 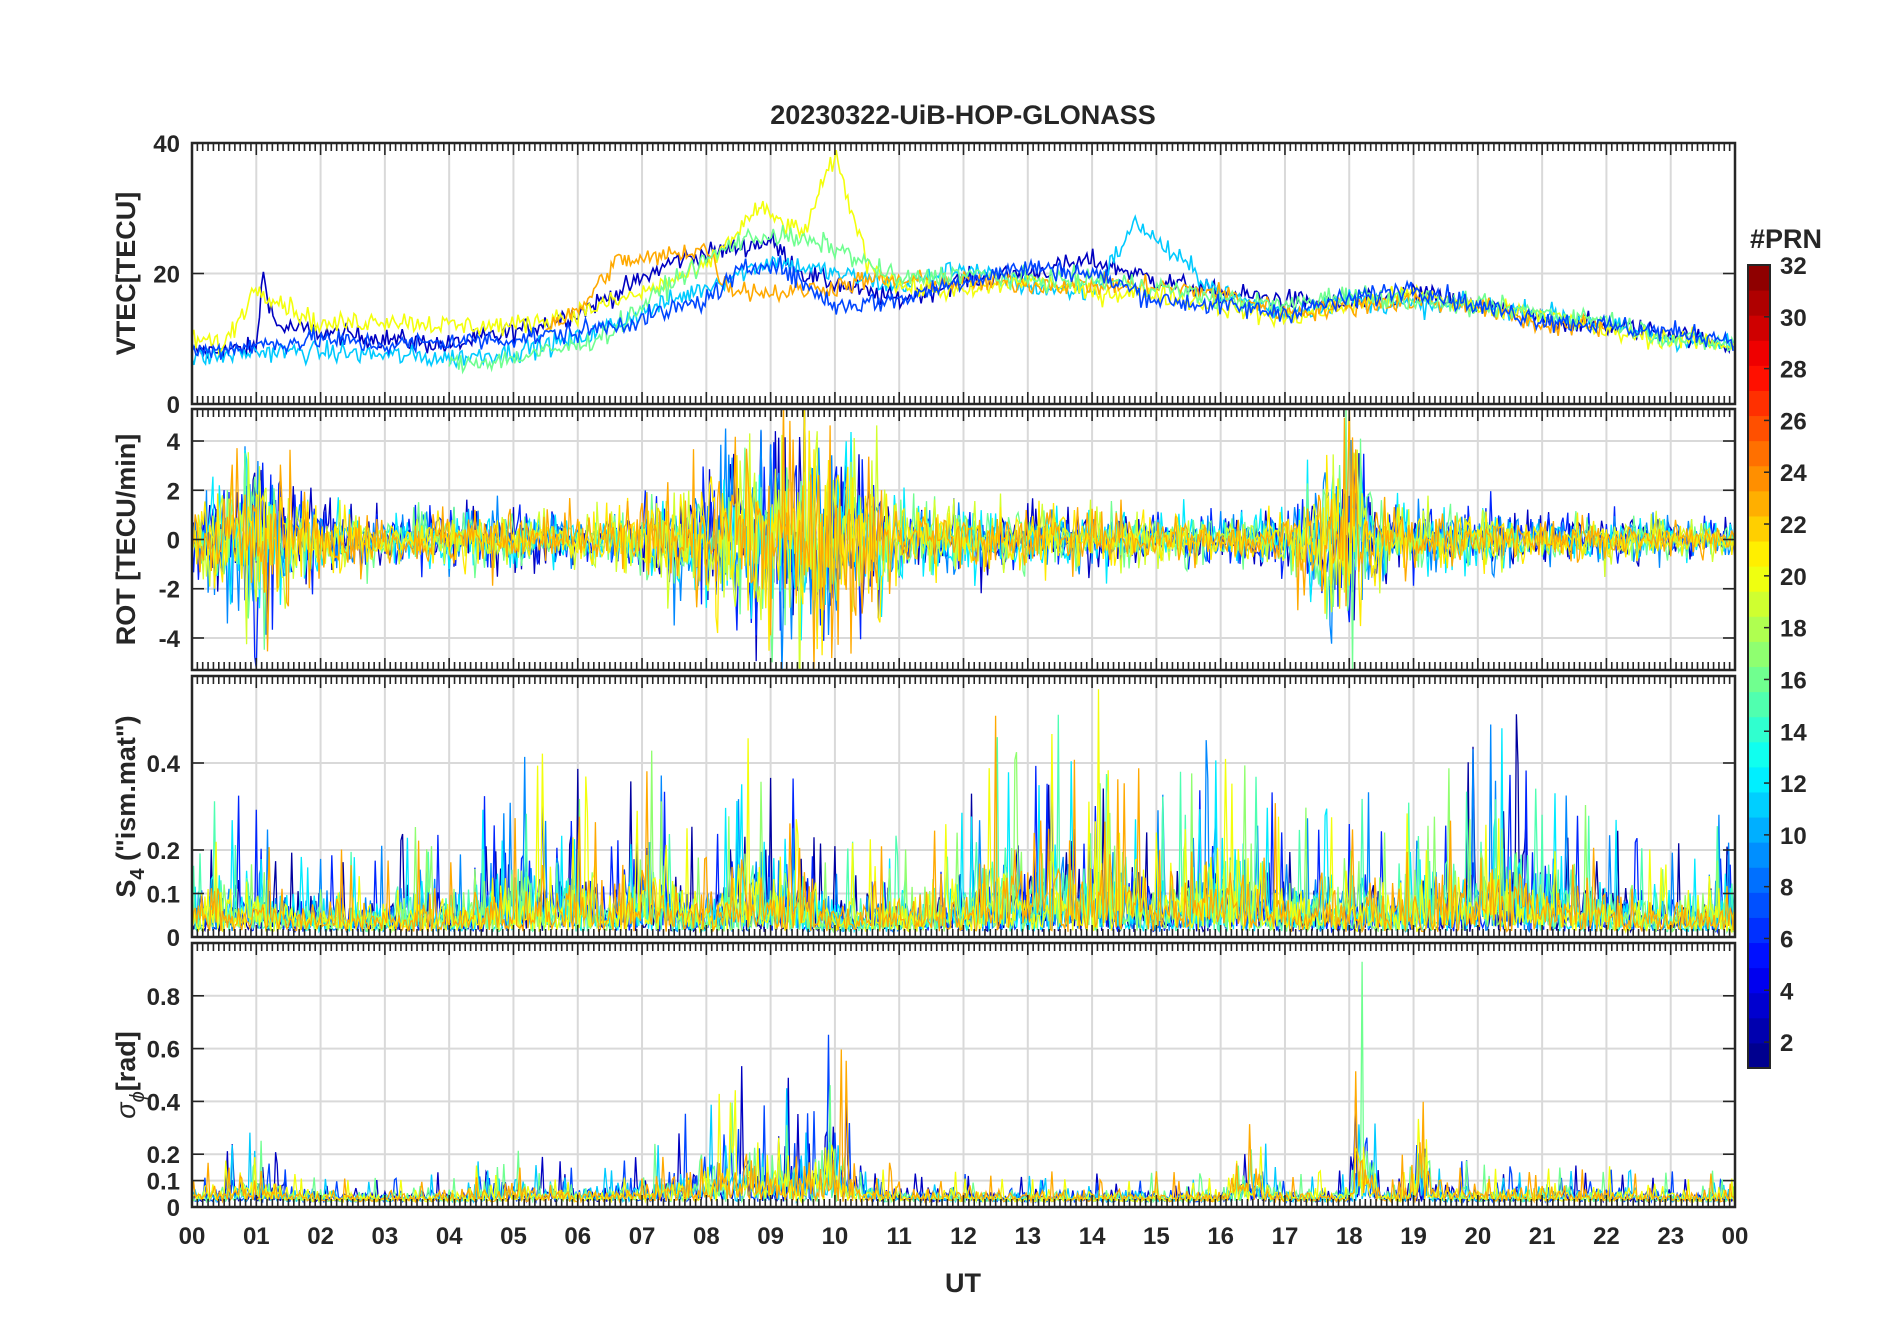 I want to click on colorbar-label: #PRN, so click(x=1786, y=239).